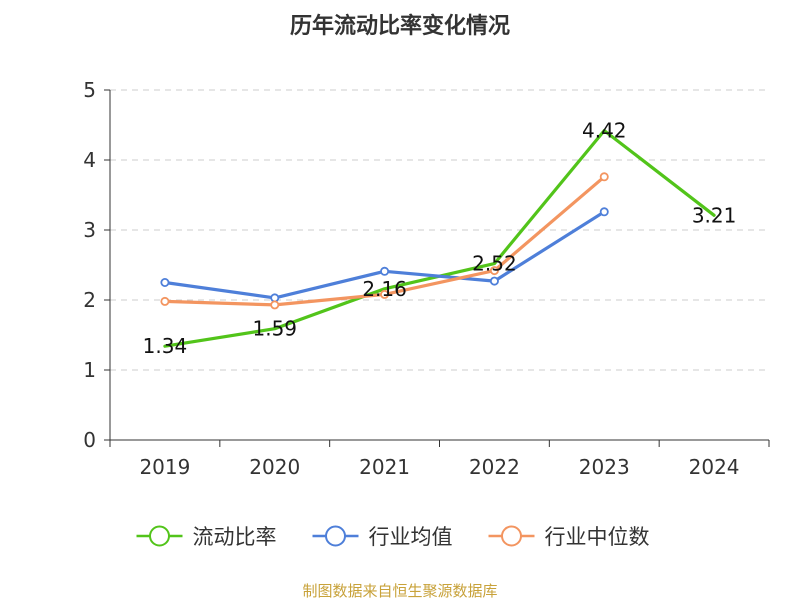  I want to click on legend-item: 行业中位数, so click(569, 537).